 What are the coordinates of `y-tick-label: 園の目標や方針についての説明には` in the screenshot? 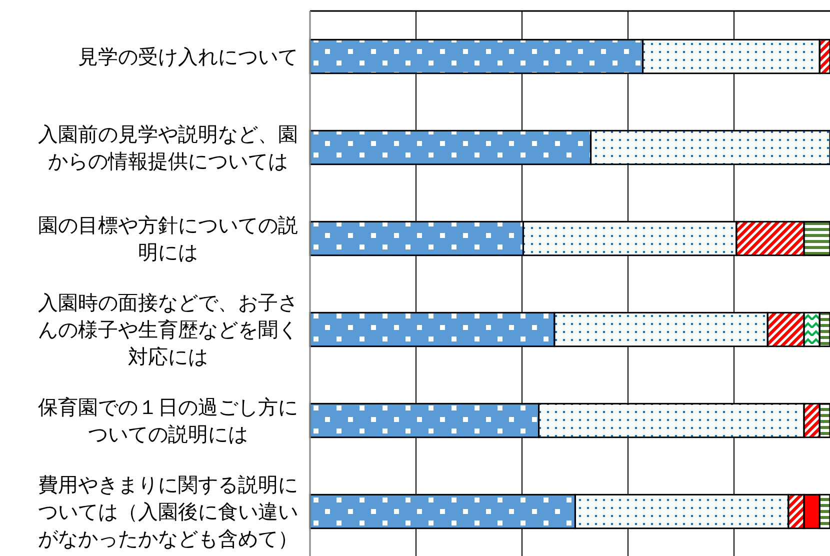 It's located at (168, 238).